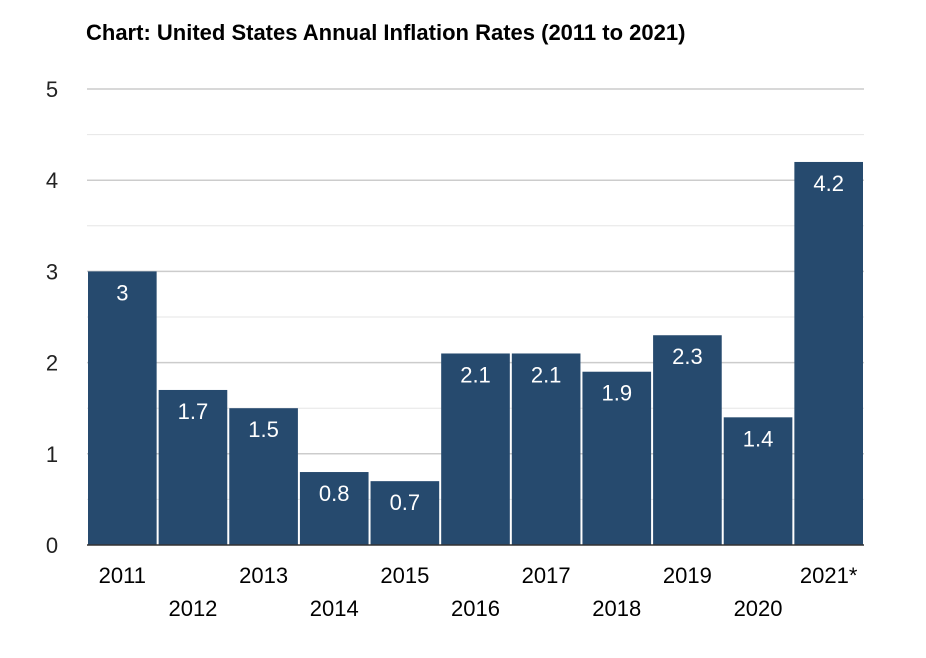 The image size is (926, 658). Describe the element at coordinates (122, 408) in the screenshot. I see `bar-2011` at that location.